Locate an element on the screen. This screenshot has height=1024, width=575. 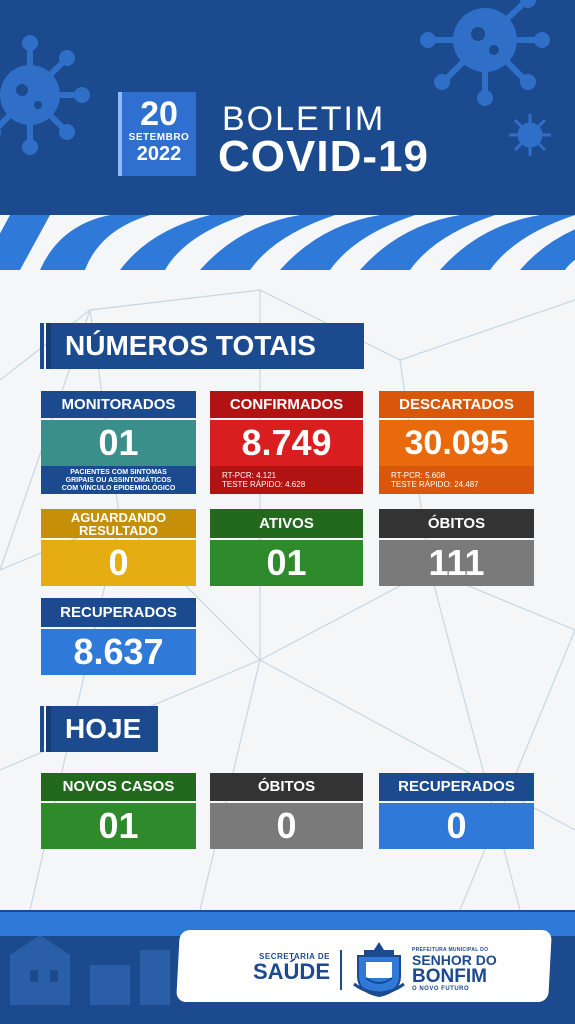
monitorados-label-text: MONITORADOS is located at coordinates (118, 404).